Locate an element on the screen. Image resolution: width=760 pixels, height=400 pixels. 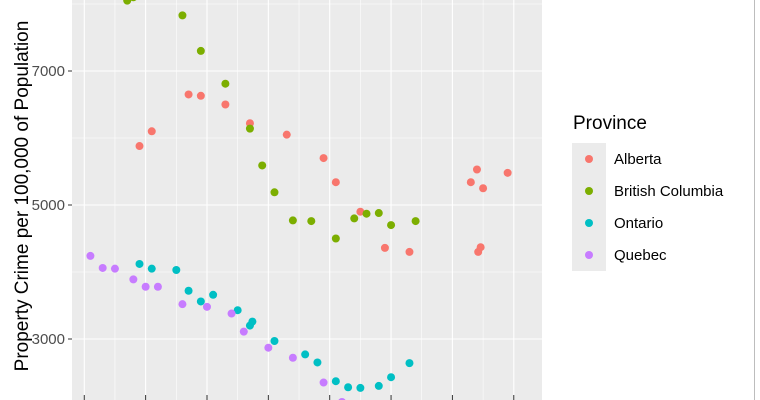
y-tick-label: 5000 is located at coordinates (48, 205).